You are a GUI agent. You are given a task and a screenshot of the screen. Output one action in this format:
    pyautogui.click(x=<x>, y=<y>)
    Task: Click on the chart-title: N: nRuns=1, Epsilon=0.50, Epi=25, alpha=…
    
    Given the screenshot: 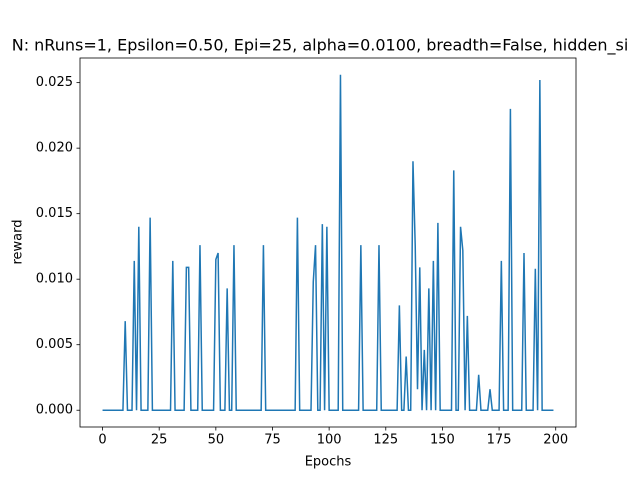 What is the action you would take?
    pyautogui.click(x=320, y=46)
    